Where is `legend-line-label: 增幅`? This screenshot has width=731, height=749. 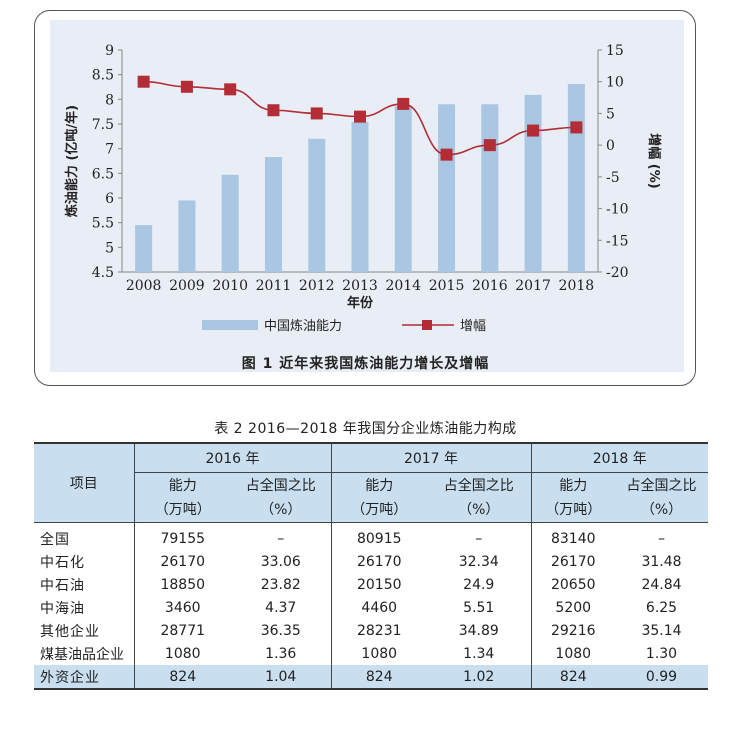 legend-line-label: 增幅 is located at coordinates (473, 326).